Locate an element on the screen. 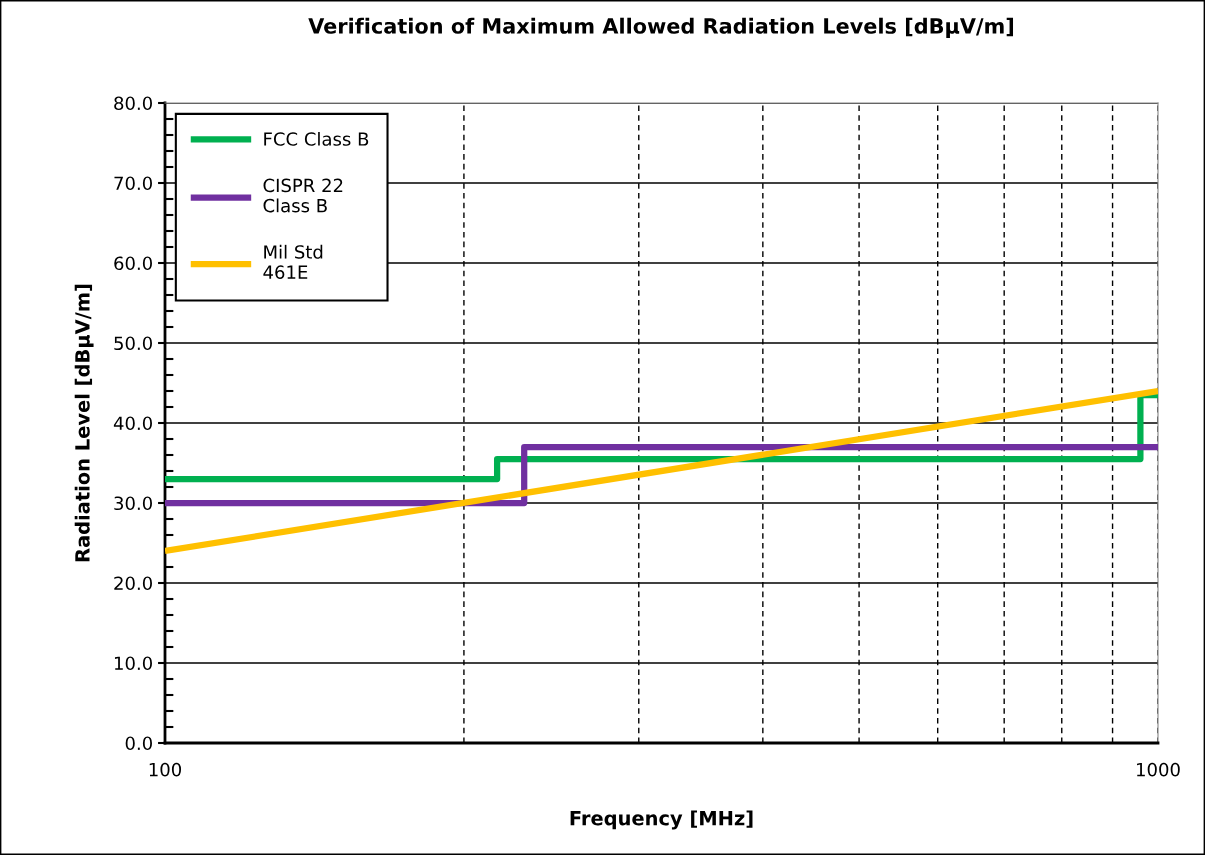 This screenshot has height=855, width=1205. y-tick-label: 20.0 is located at coordinates (133, 583).